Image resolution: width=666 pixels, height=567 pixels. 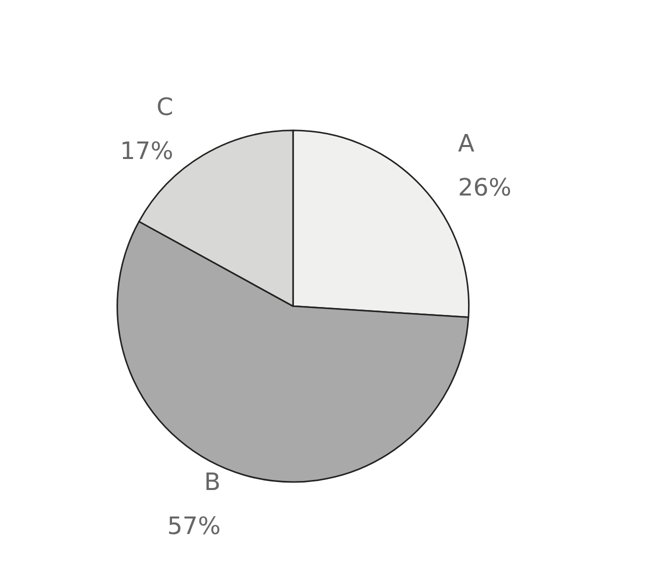 I want to click on data-label: 57%, so click(x=194, y=526).